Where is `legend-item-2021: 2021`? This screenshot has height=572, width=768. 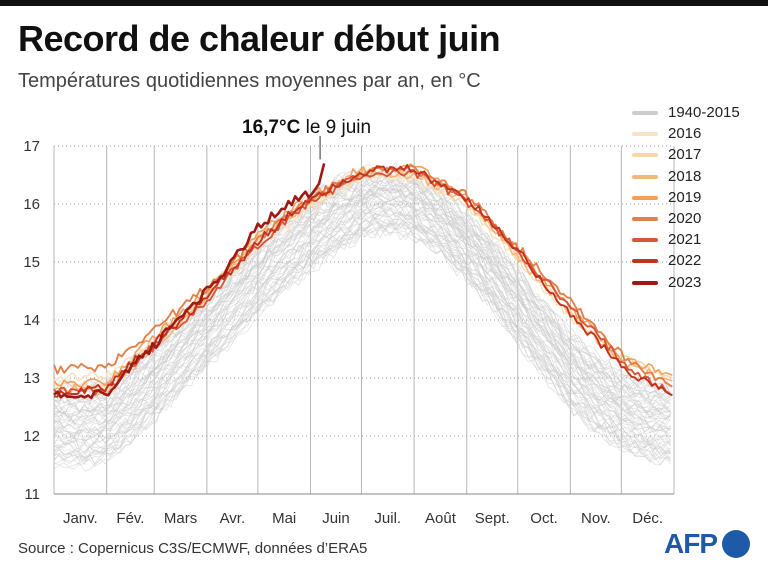 legend-item-2021: 2021 is located at coordinates (697, 240).